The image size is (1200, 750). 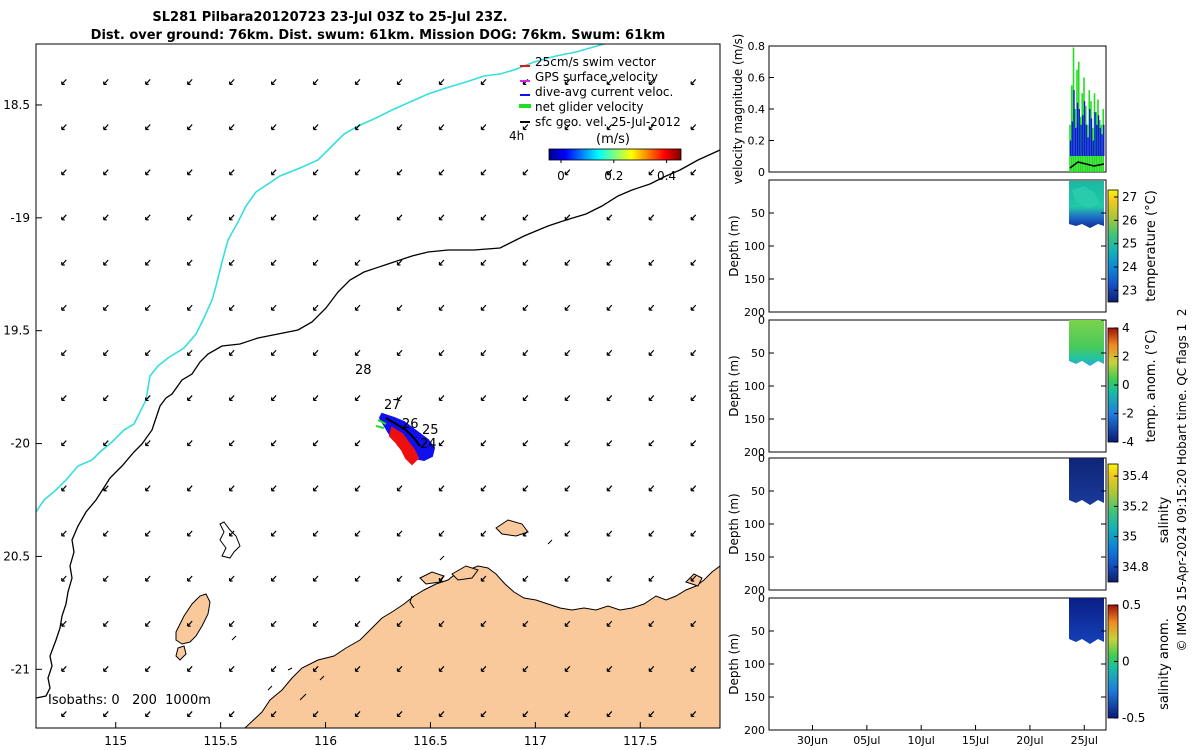 What do you see at coordinates (20, 669) in the screenshot?
I see `map-y-tick-label: -21` at bounding box center [20, 669].